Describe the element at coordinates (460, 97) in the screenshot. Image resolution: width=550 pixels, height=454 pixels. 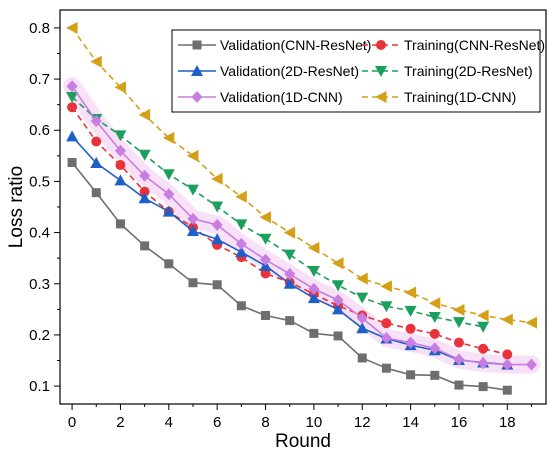
I see `legend-label: Training(1D-CNN)` at that location.